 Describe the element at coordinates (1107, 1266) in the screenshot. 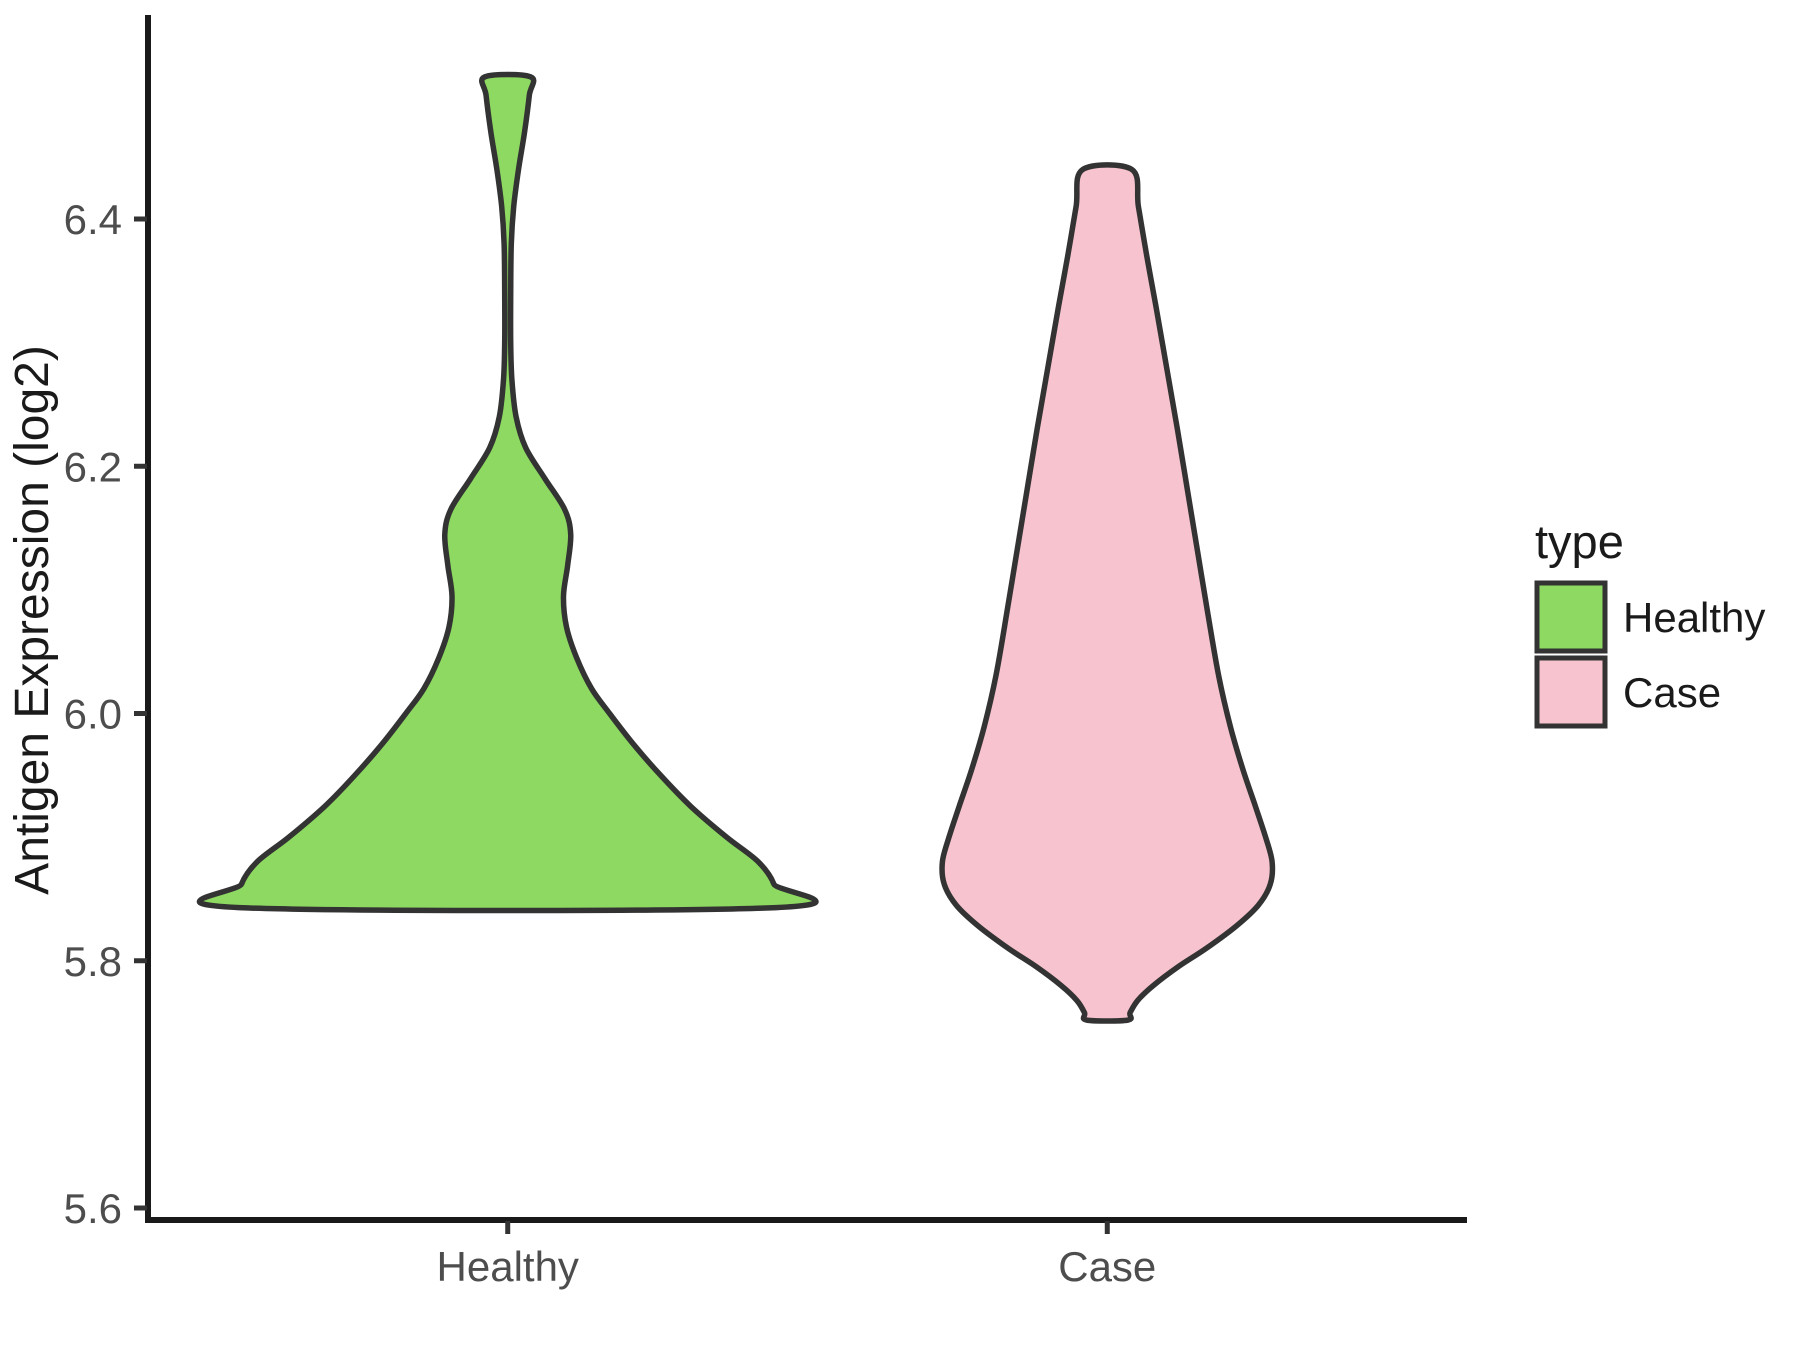

I see `x-category-label: Case` at that location.